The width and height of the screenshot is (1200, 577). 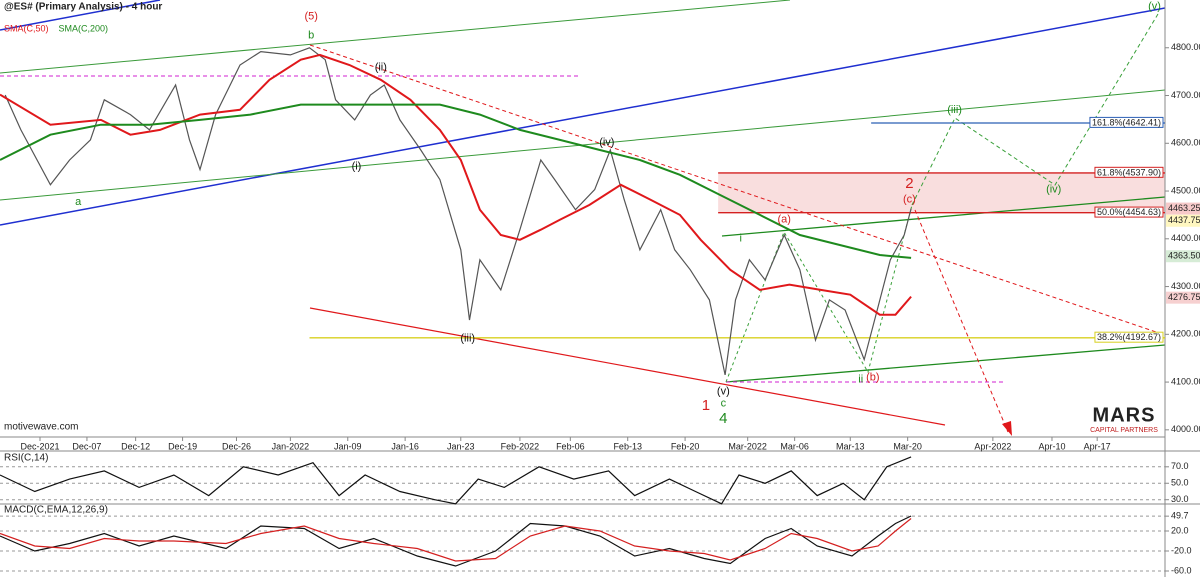 What do you see at coordinates (1180, 516) in the screenshot?
I see `y-tick-label: 49.7` at bounding box center [1180, 516].